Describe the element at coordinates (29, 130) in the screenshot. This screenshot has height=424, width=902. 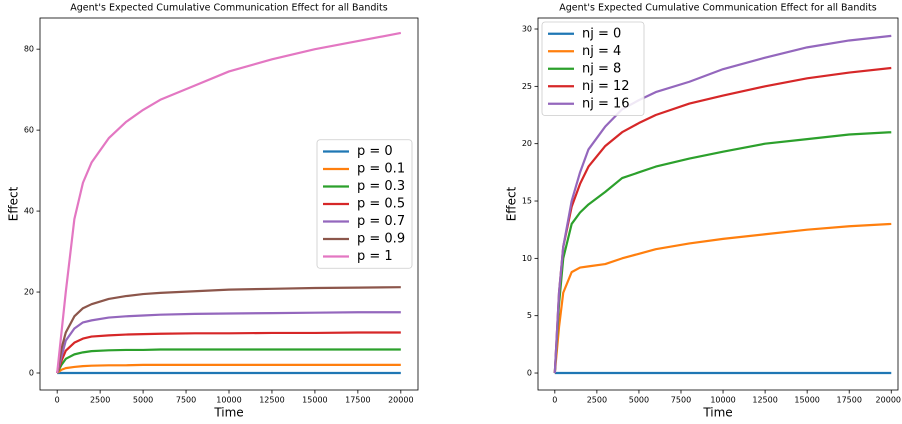
I see `y-tick-label: 60` at that location.